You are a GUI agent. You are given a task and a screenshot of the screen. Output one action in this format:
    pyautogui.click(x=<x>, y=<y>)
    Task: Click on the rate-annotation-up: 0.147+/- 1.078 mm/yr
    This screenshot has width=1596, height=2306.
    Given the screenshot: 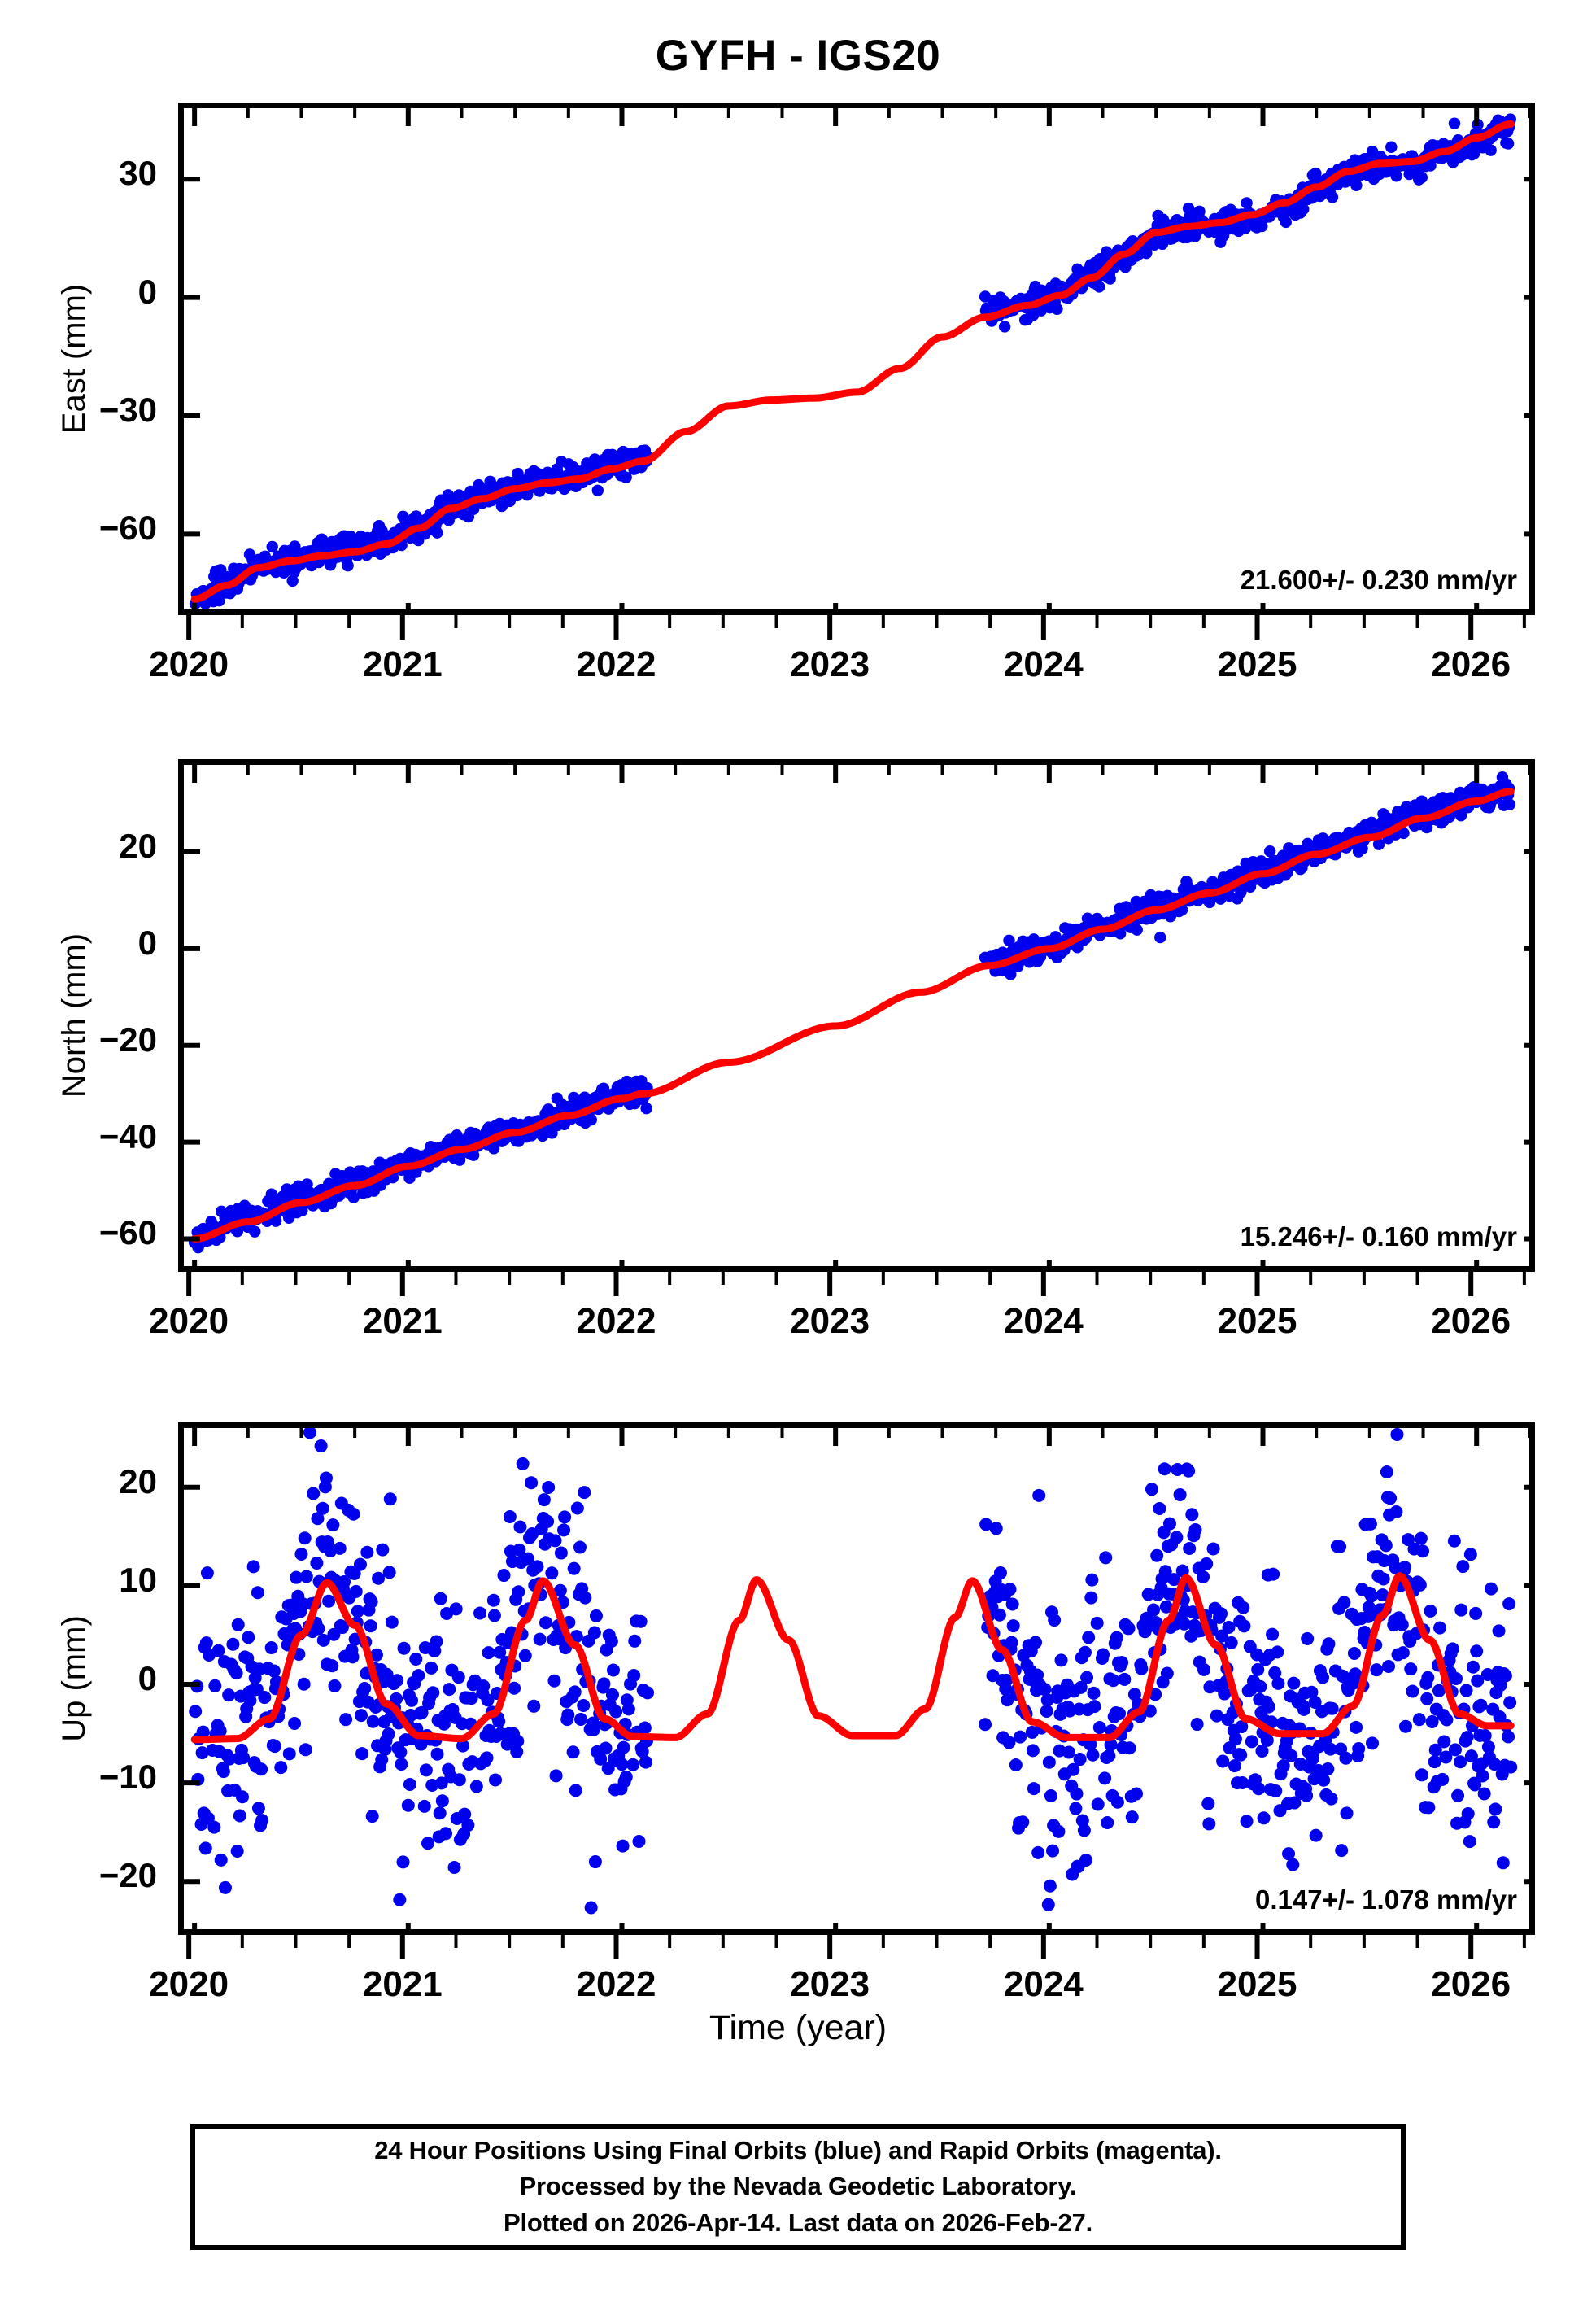 What is the action you would take?
    pyautogui.click(x=1386, y=1900)
    